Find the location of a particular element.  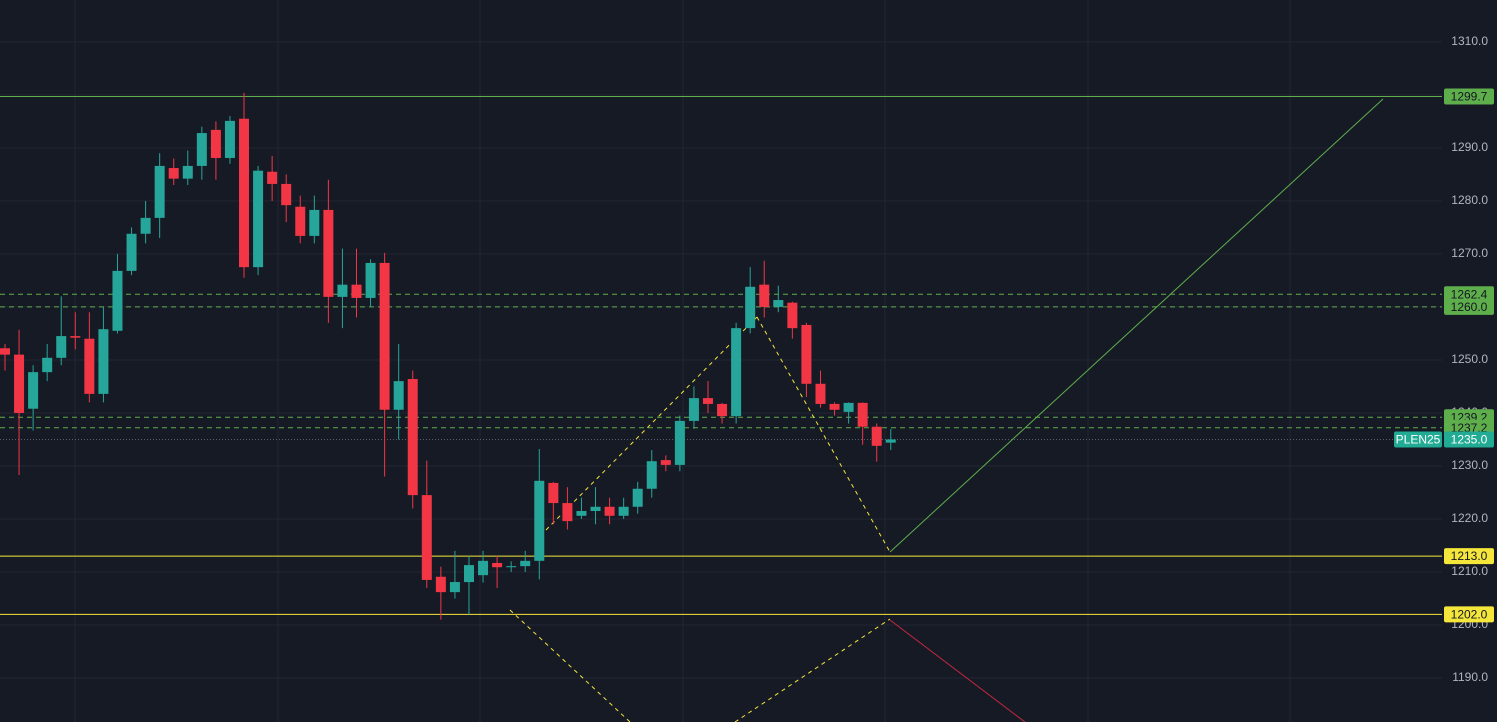

price-badge-label: 1299.7 is located at coordinates (1469, 97).